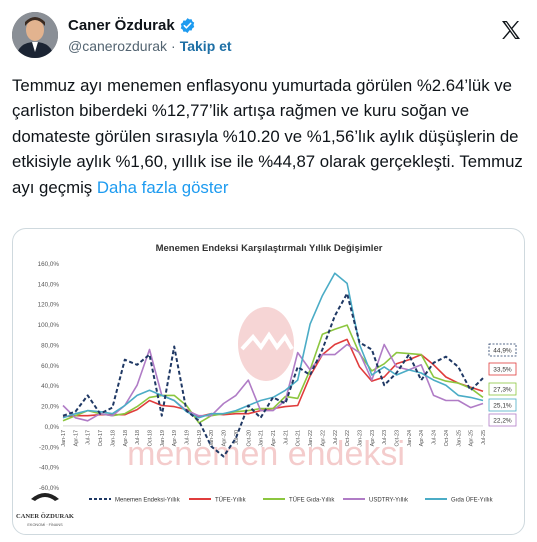  I want to click on x-tick-label: Jan-23, so click(360, 438).